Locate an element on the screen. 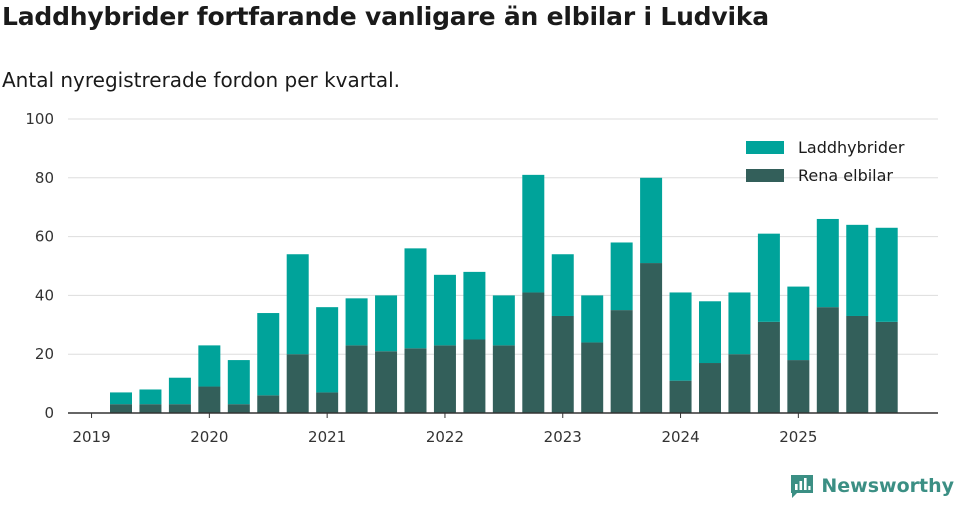 The width and height of the screenshot is (960, 505). bar-rena-elbilar: Rena elbilar 2020 Q3: 6 is located at coordinates (268, 404).